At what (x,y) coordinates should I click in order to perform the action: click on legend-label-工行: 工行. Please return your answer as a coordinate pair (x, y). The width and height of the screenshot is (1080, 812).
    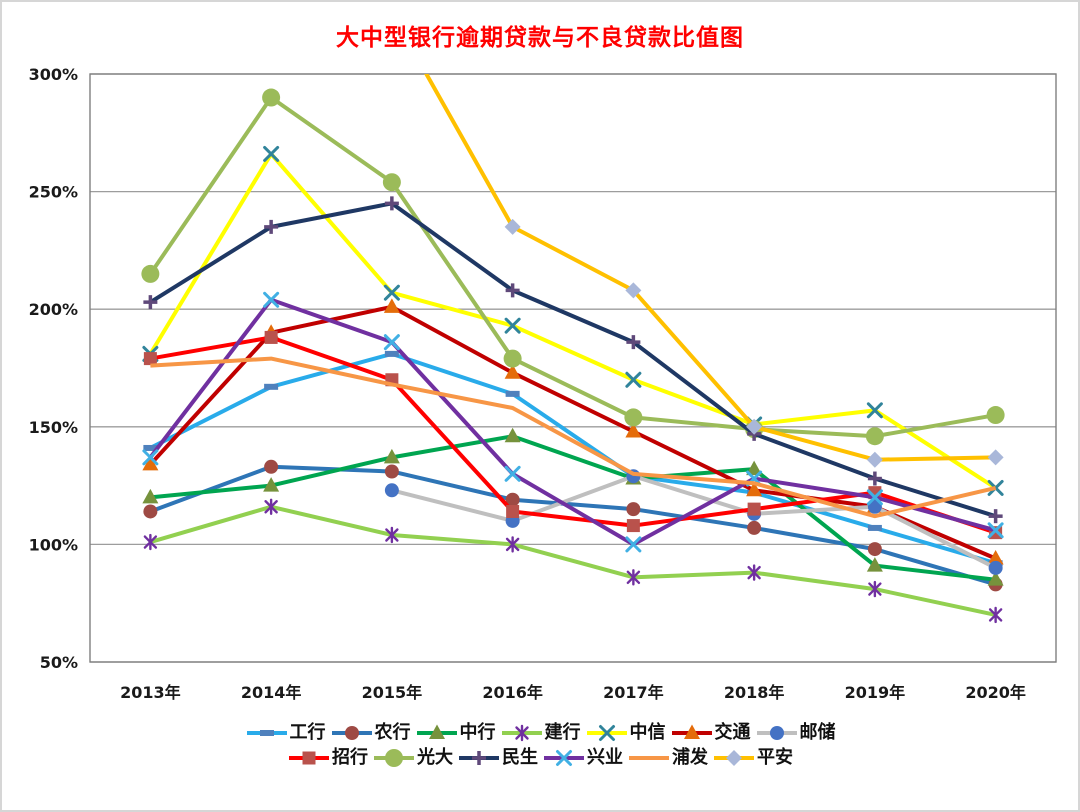
    Looking at the image, I should click on (307, 732).